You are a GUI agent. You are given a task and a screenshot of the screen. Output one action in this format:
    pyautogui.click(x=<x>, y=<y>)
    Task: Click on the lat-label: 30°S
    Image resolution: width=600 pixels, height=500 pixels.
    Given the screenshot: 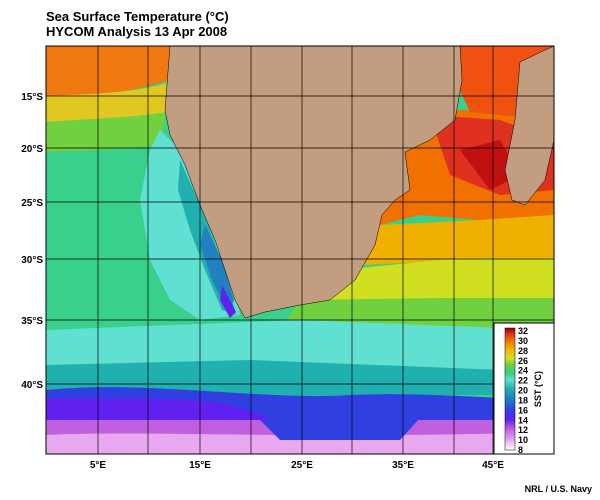 What is the action you would take?
    pyautogui.click(x=32, y=260)
    